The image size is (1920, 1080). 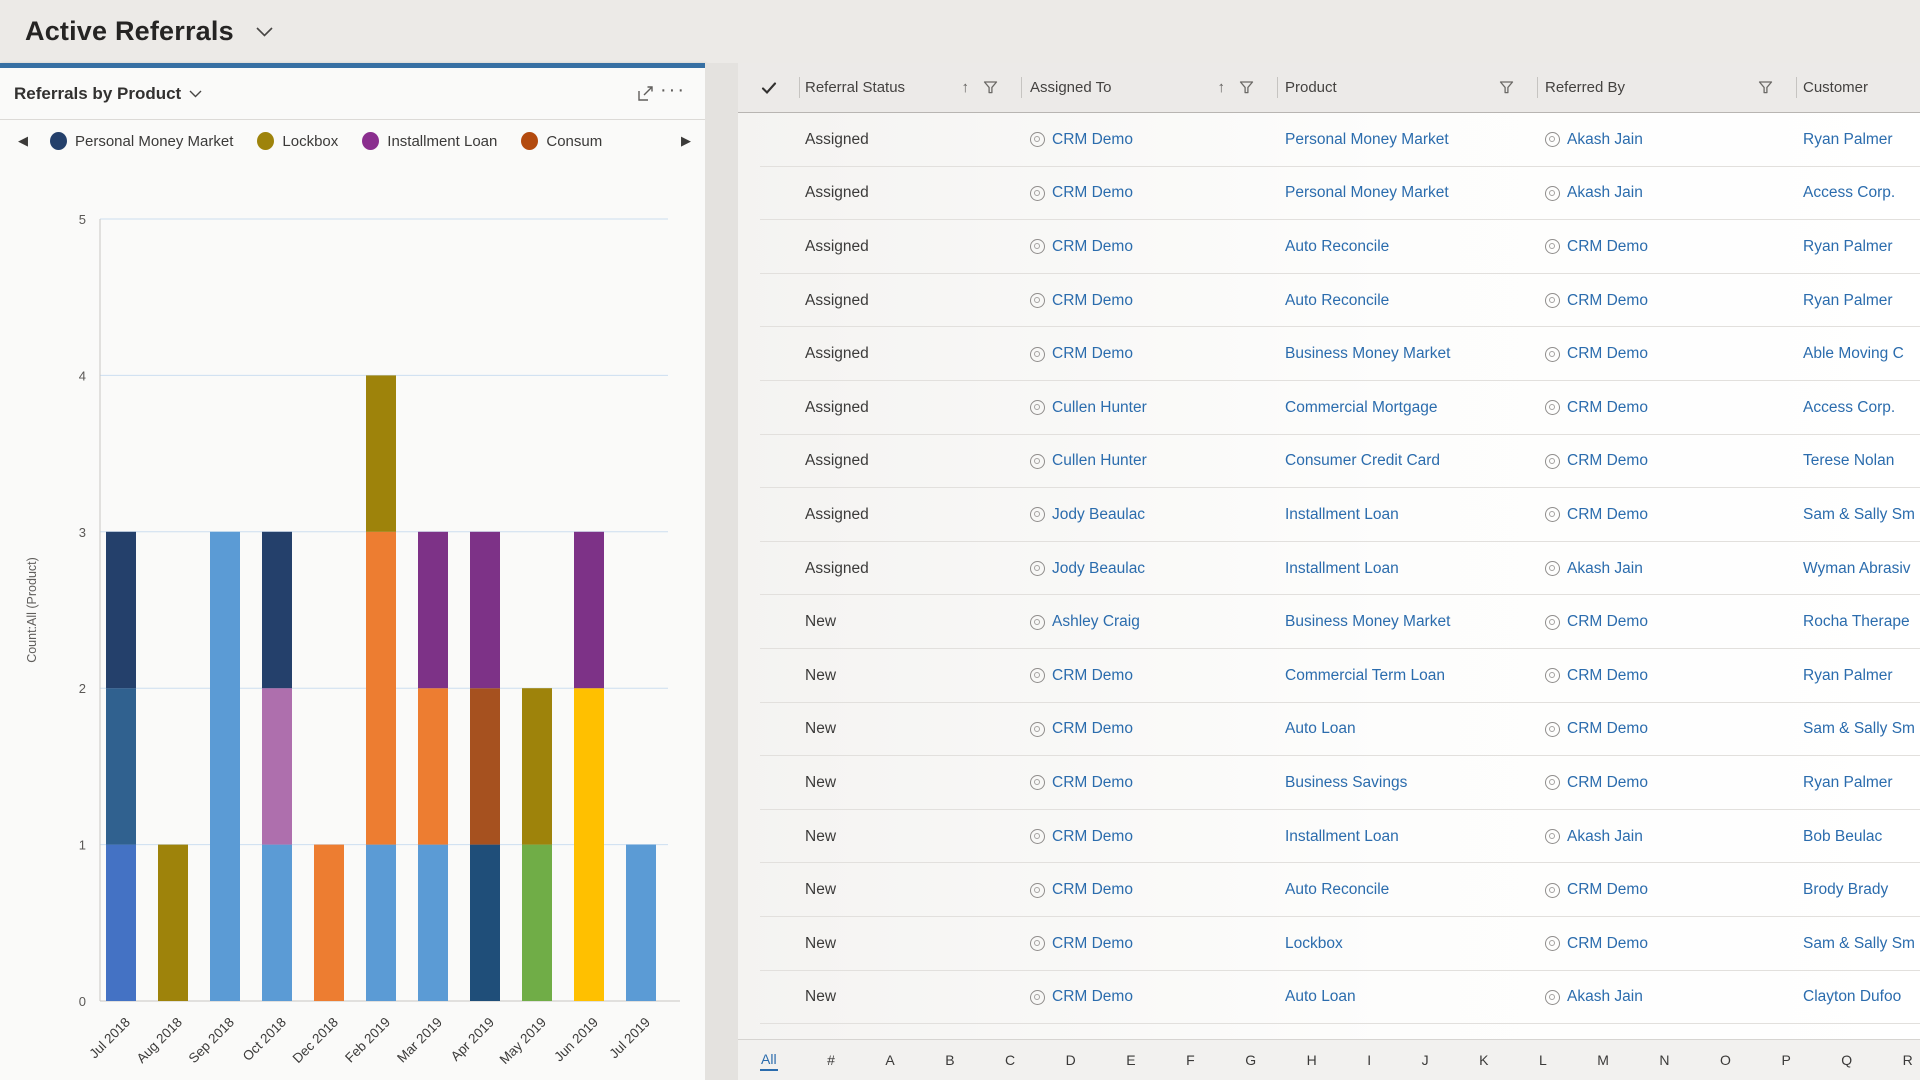 What do you see at coordinates (23, 140) in the screenshot?
I see `legend-prev-icon: ◀` at bounding box center [23, 140].